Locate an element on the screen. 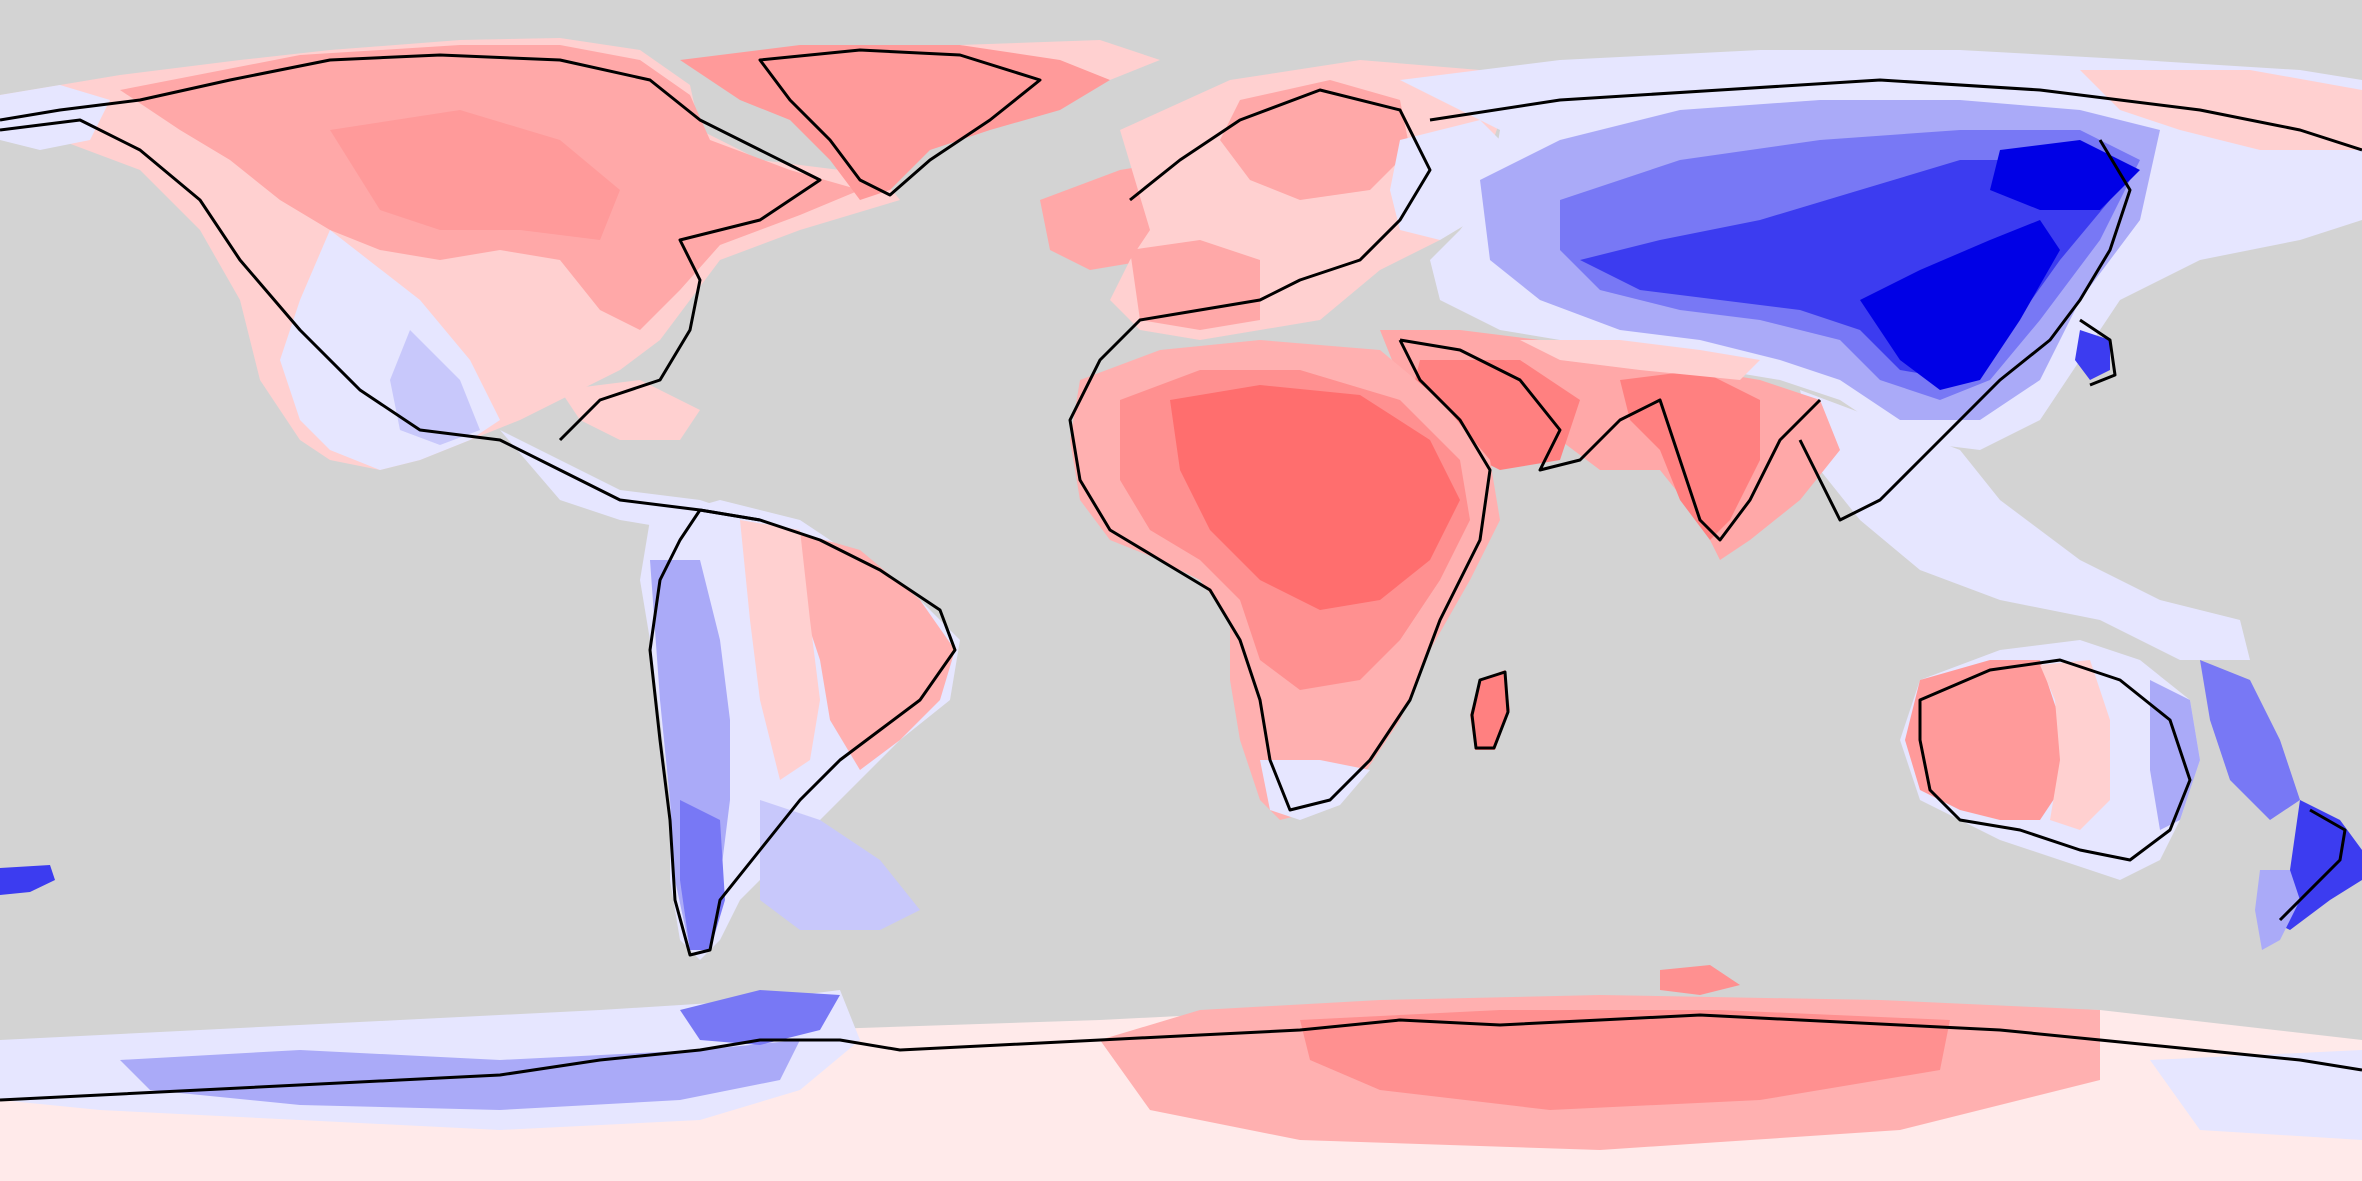 Image resolution: width=2362 pixels, height=1181 pixels. greenland is located at coordinates (895, 122).